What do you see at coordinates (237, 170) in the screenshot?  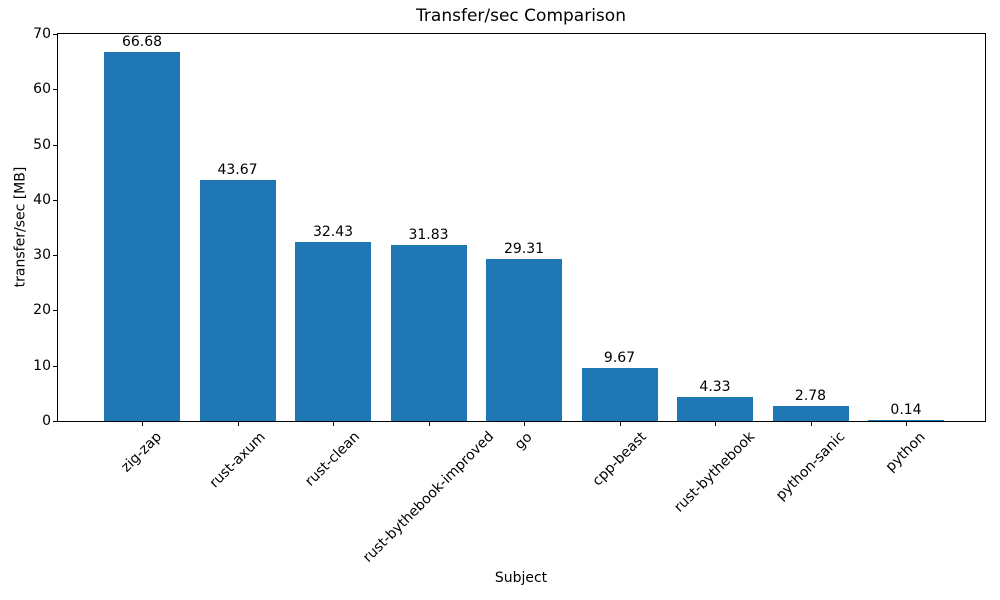 I see `bar-value-label: 43.67` at bounding box center [237, 170].